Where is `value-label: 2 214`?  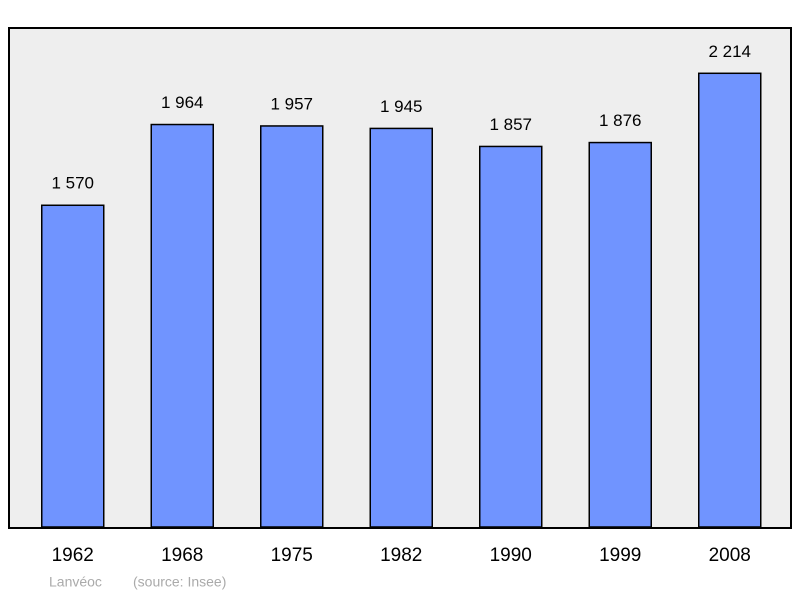 value-label: 2 214 is located at coordinates (729, 51).